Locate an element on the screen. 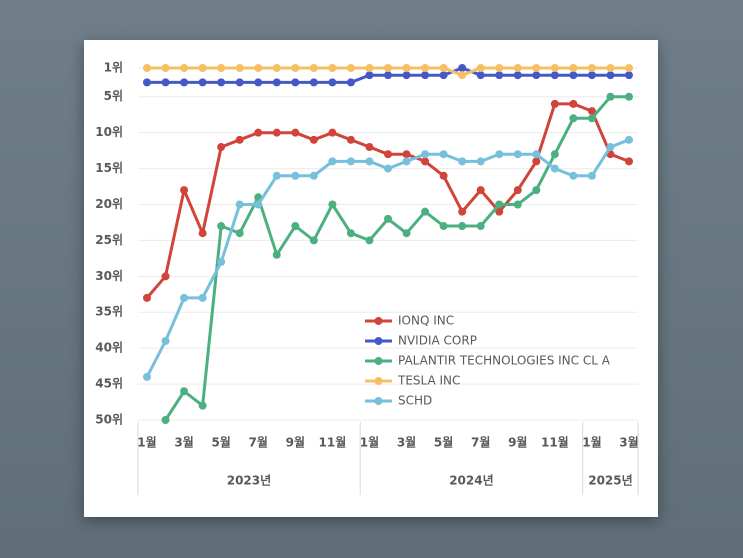 This screenshot has width=743, height=558. y-tick-label: 15위 is located at coordinates (109, 168).